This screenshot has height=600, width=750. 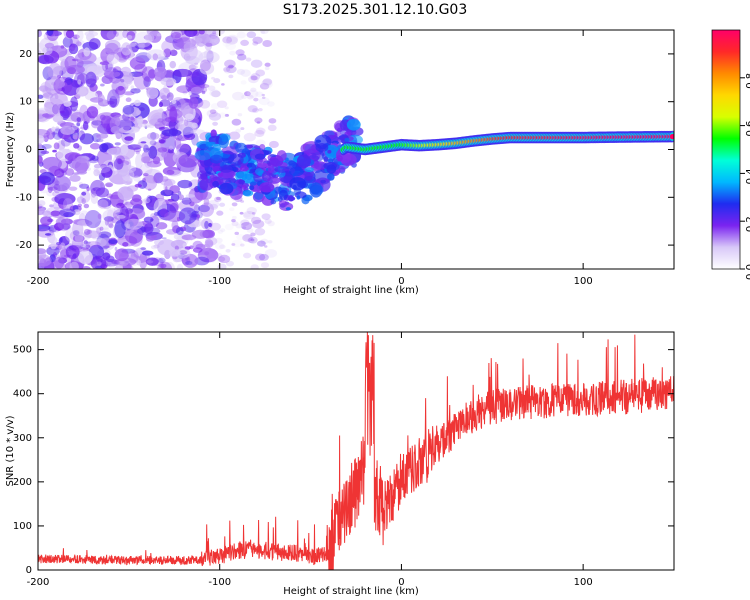 I want to click on y-tick-label: 0, so click(x=29, y=150).